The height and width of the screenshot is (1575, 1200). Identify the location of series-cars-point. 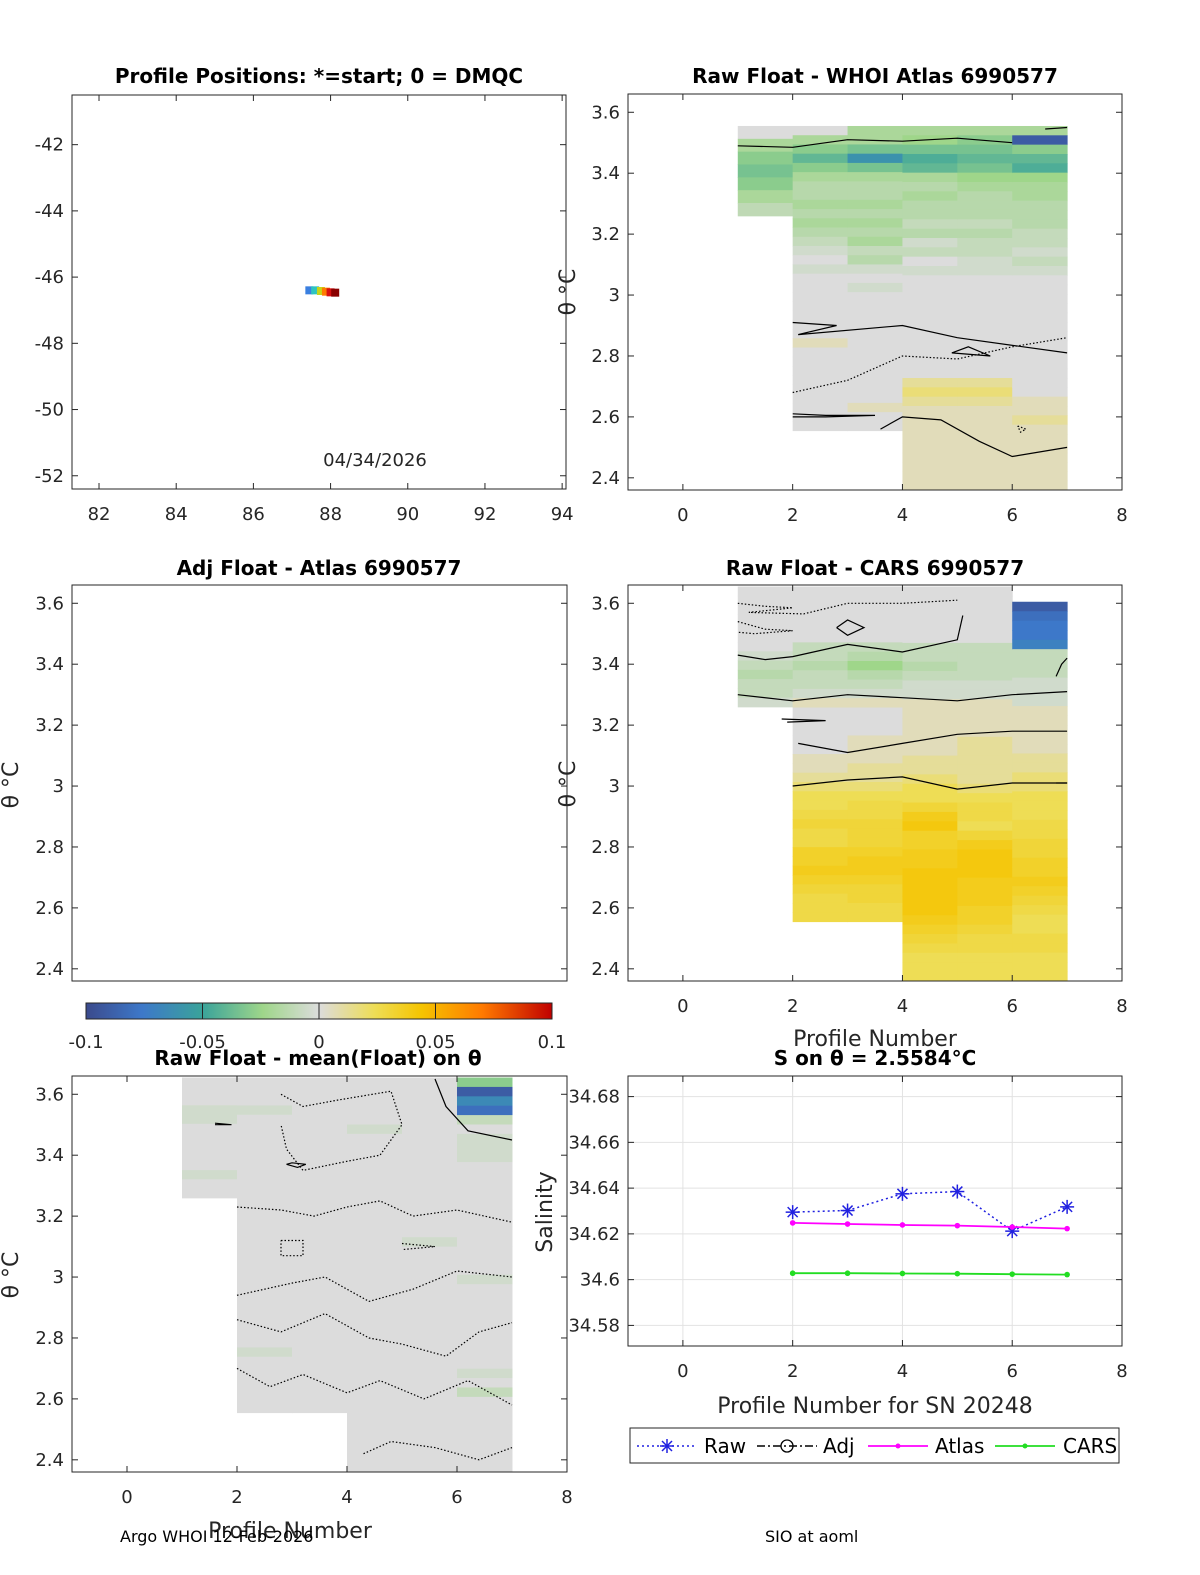
(847, 1273).